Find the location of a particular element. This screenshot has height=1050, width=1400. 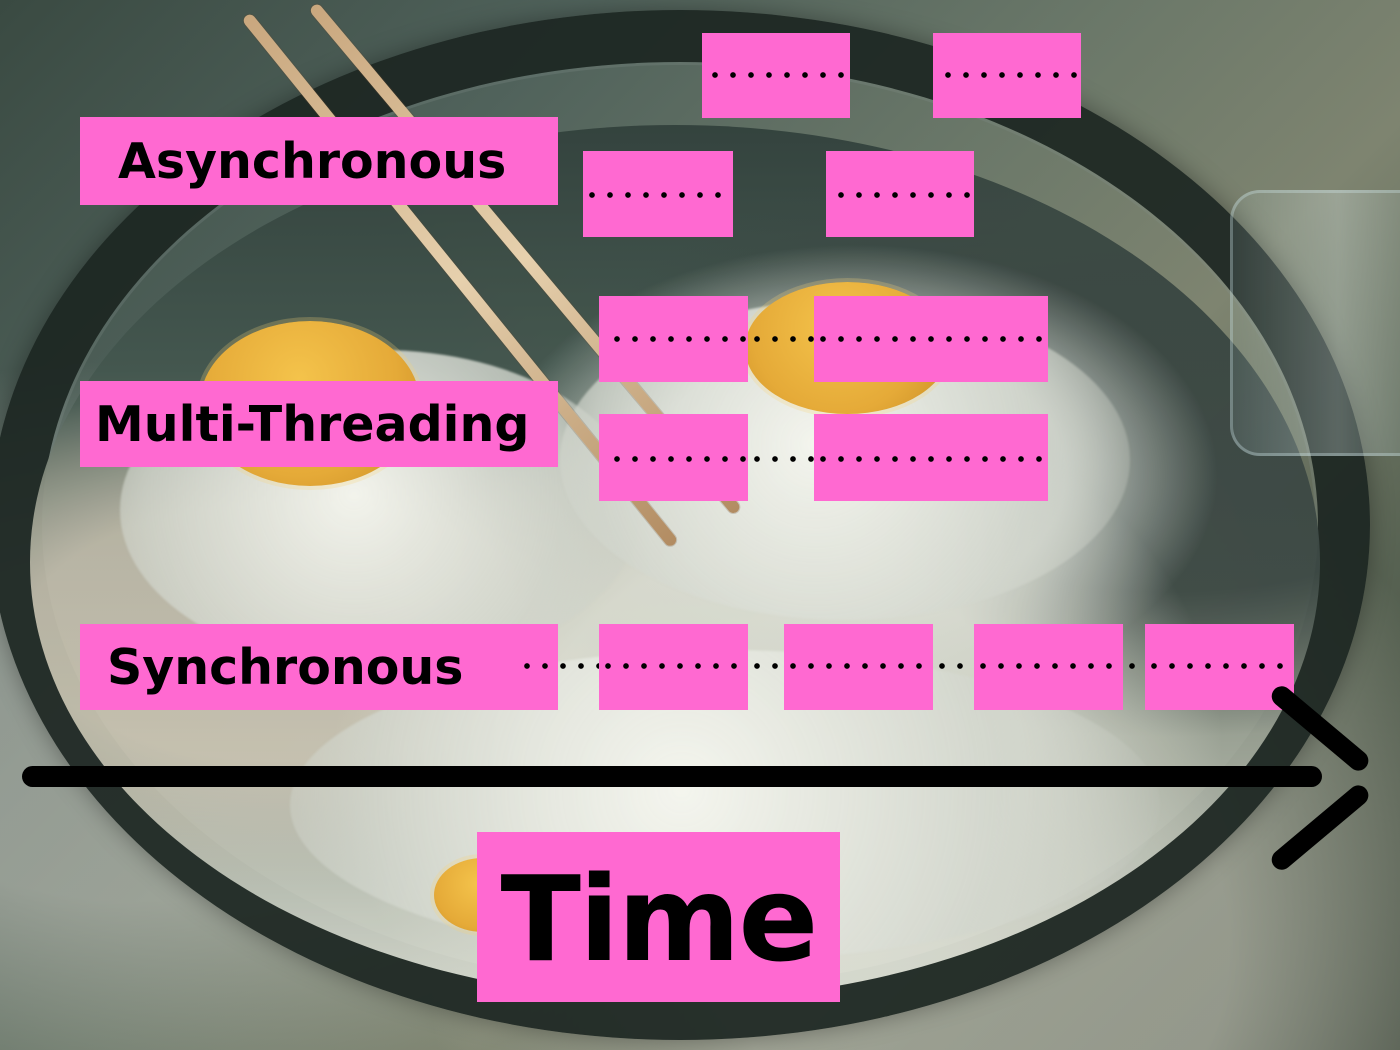

async-task-top-2-dots is located at coordinates (1008, 75).